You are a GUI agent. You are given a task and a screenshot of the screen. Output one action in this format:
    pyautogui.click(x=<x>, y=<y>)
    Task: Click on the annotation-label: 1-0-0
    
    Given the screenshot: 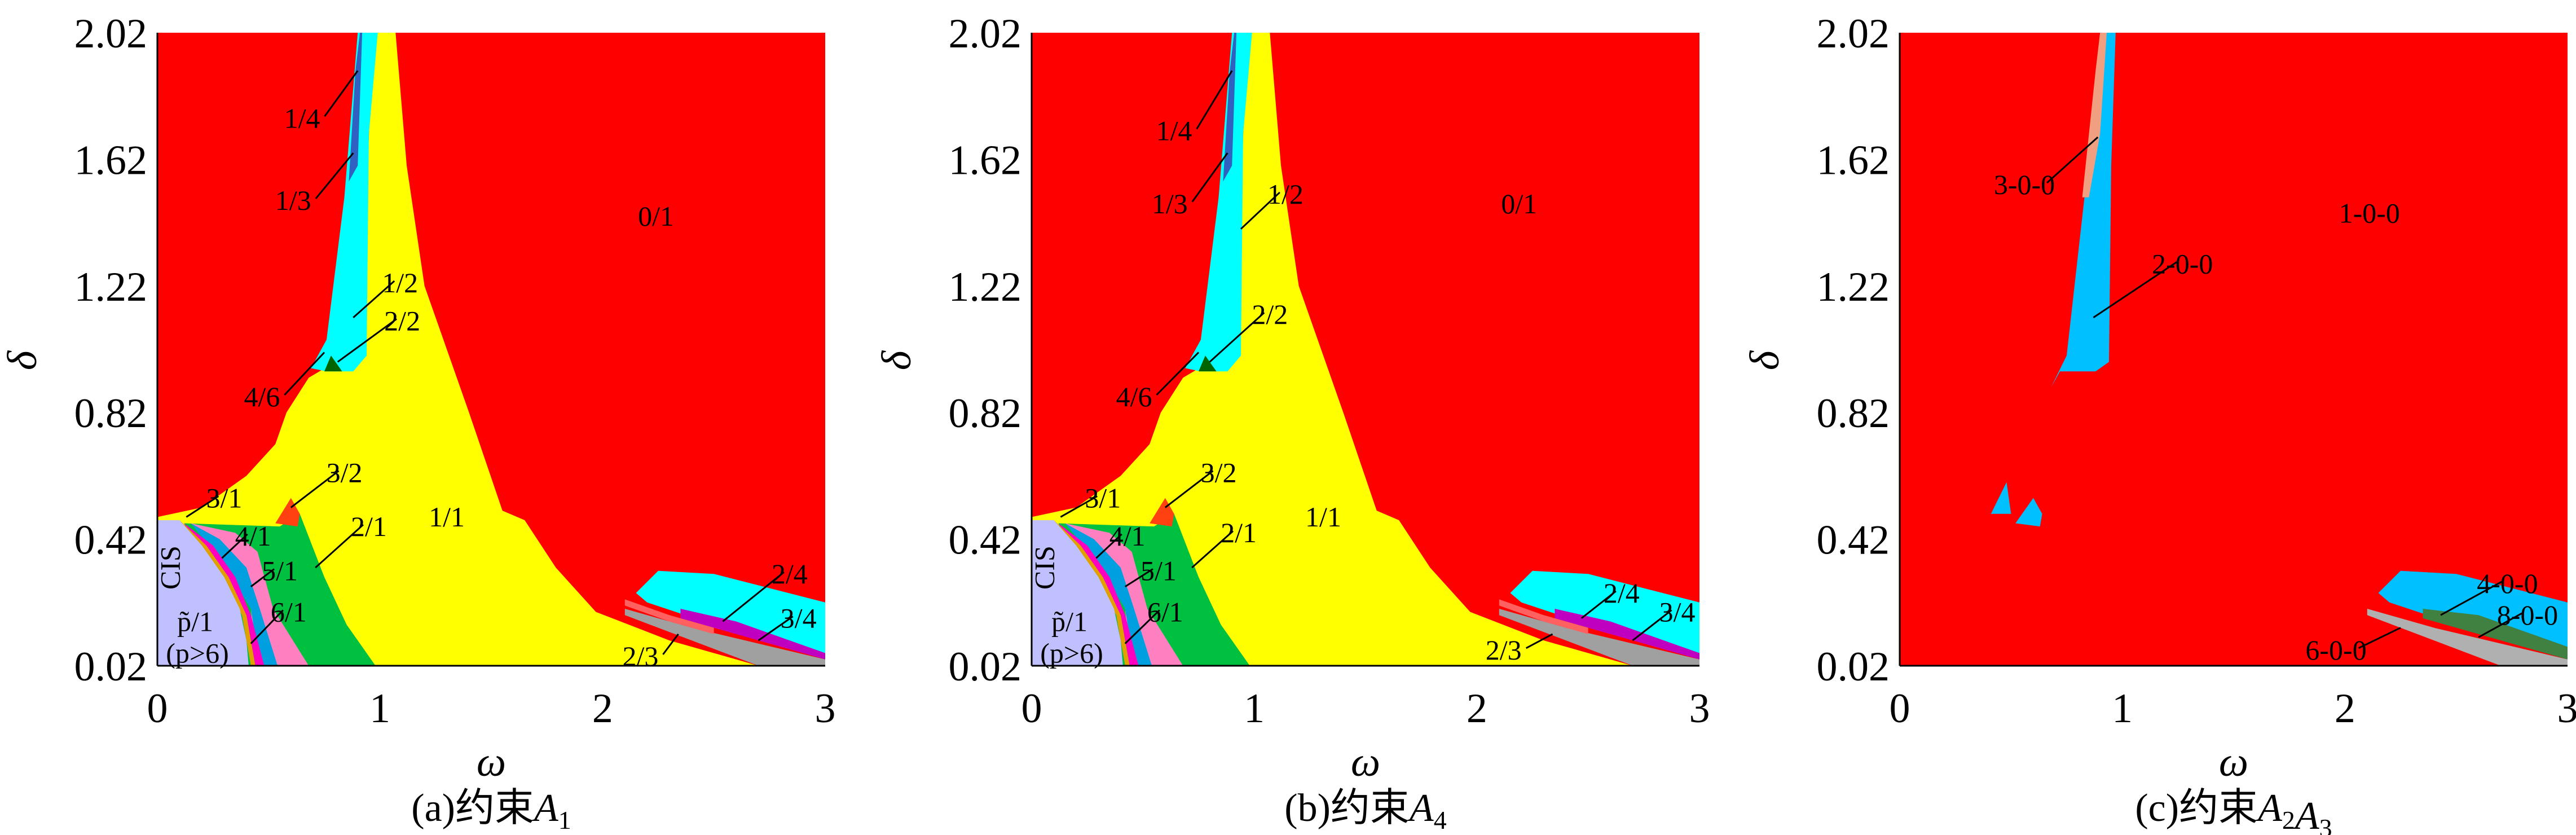 What is the action you would take?
    pyautogui.click(x=2370, y=213)
    